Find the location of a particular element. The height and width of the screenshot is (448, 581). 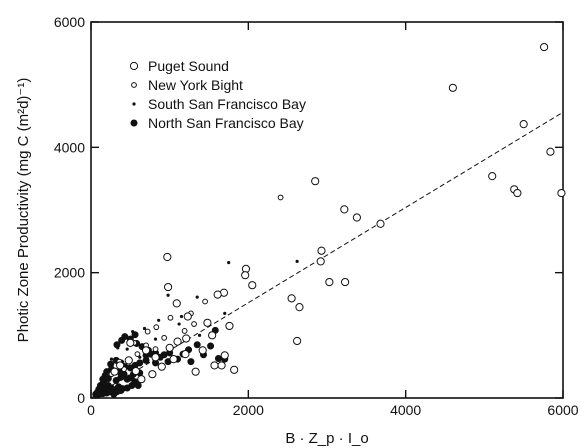

legend-label-new-york-bight: New York Bight is located at coordinates (195, 85).